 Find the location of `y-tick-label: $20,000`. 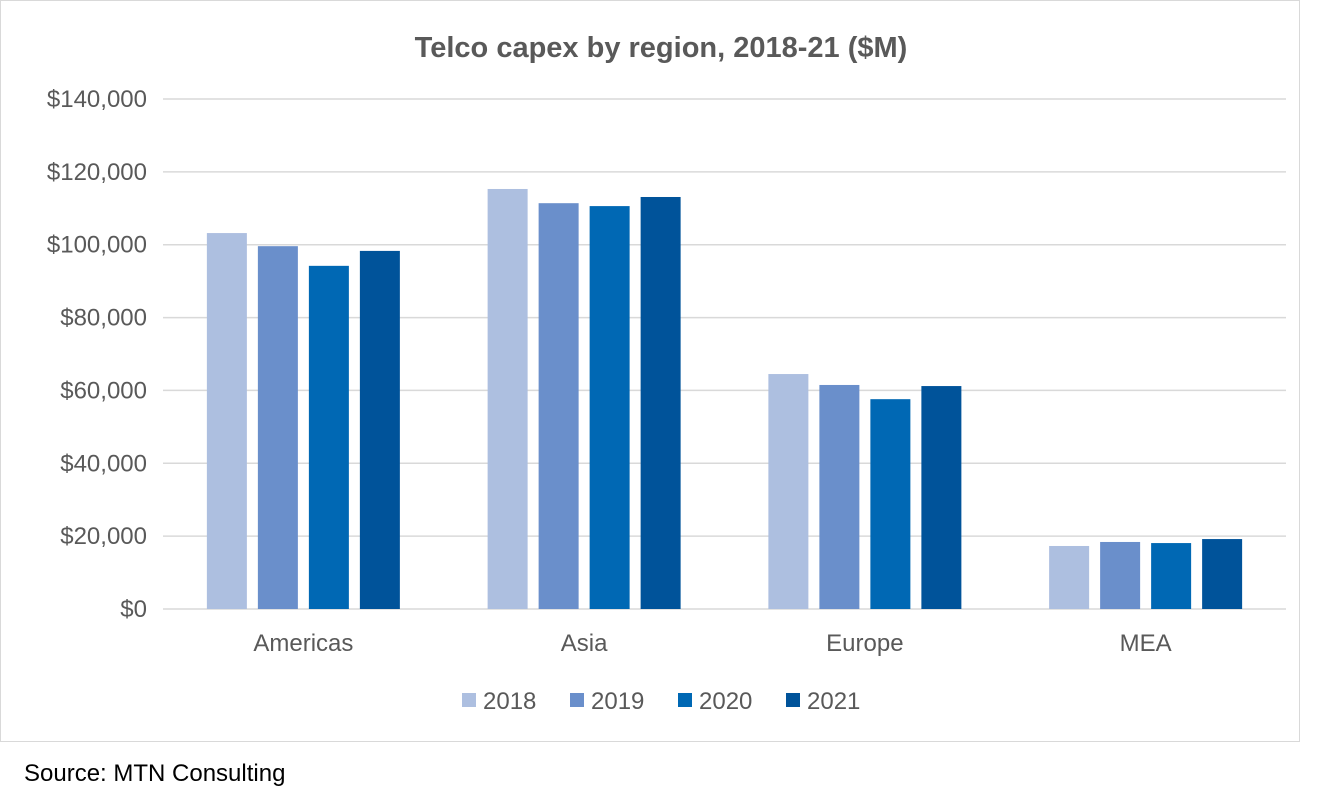

y-tick-label: $20,000 is located at coordinates (103, 536).